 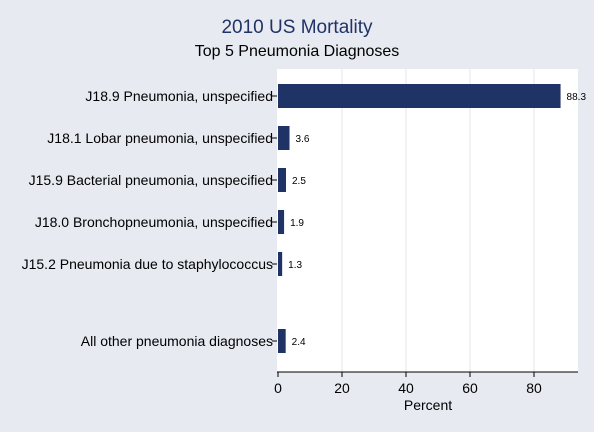 I want to click on category-label: J18.1 Lobar pneumonia, unspecified, so click(x=160, y=138).